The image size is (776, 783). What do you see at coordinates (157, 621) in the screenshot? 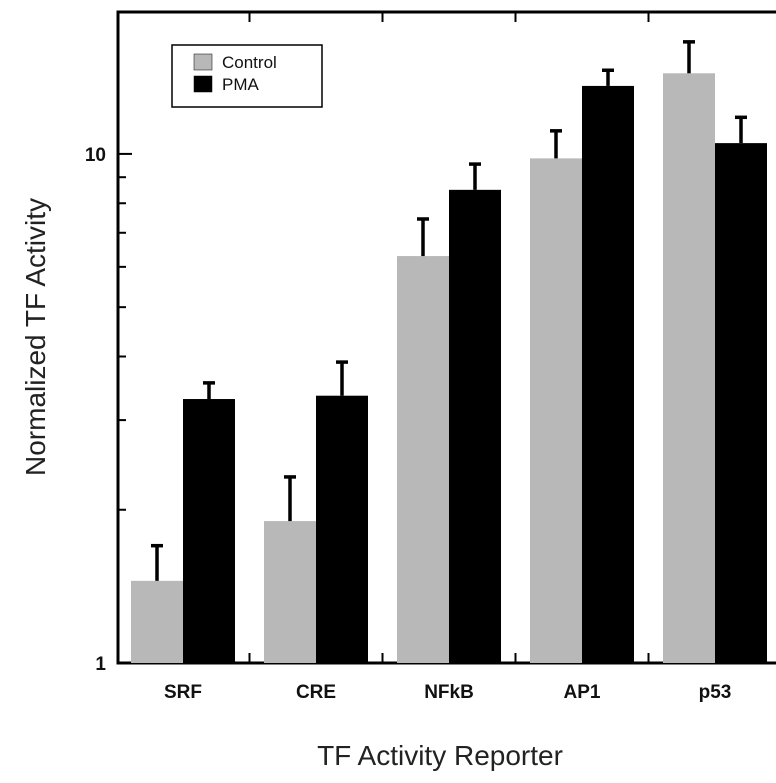
I see `bar-control-srf` at bounding box center [157, 621].